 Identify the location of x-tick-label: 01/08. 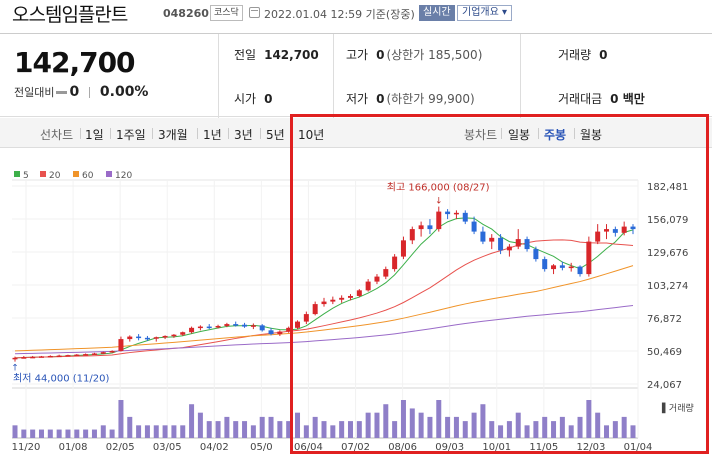
(73, 447).